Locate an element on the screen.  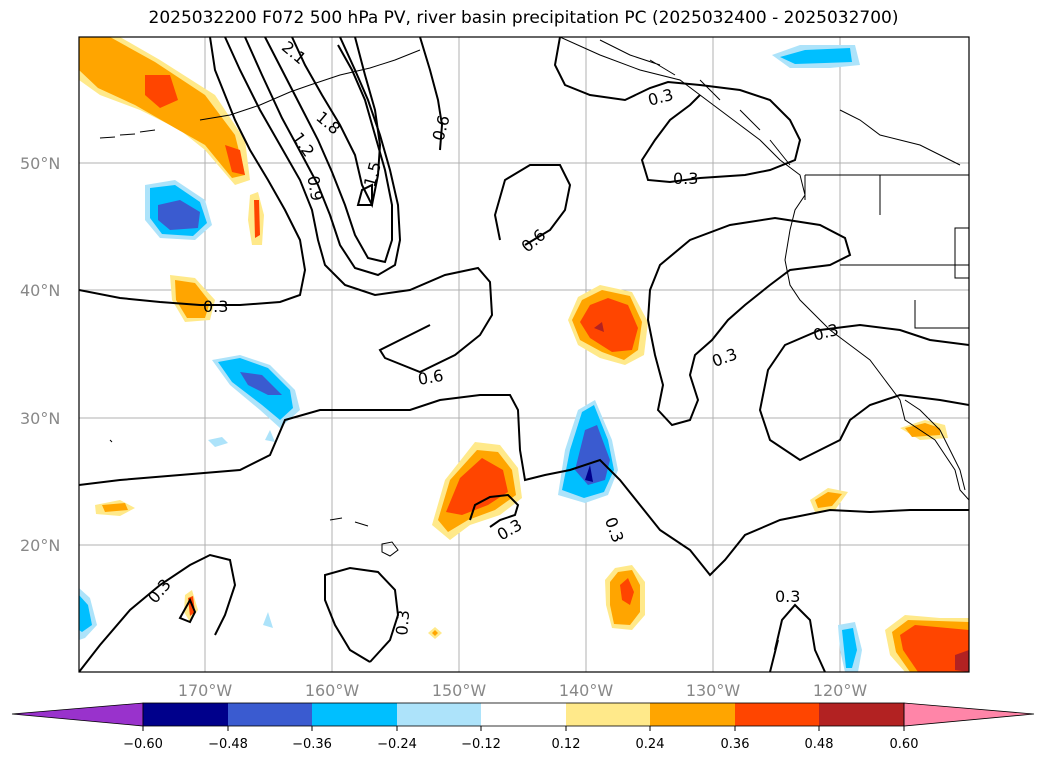
lon-label: 120°W is located at coordinates (840, 690).